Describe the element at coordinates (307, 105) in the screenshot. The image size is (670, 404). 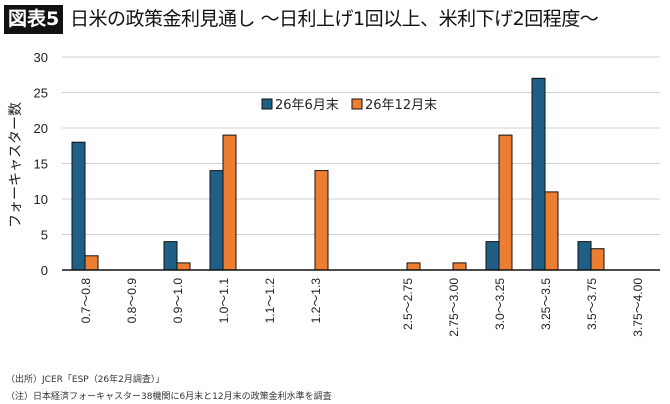
I see `legend-label: 26年6月末` at that location.